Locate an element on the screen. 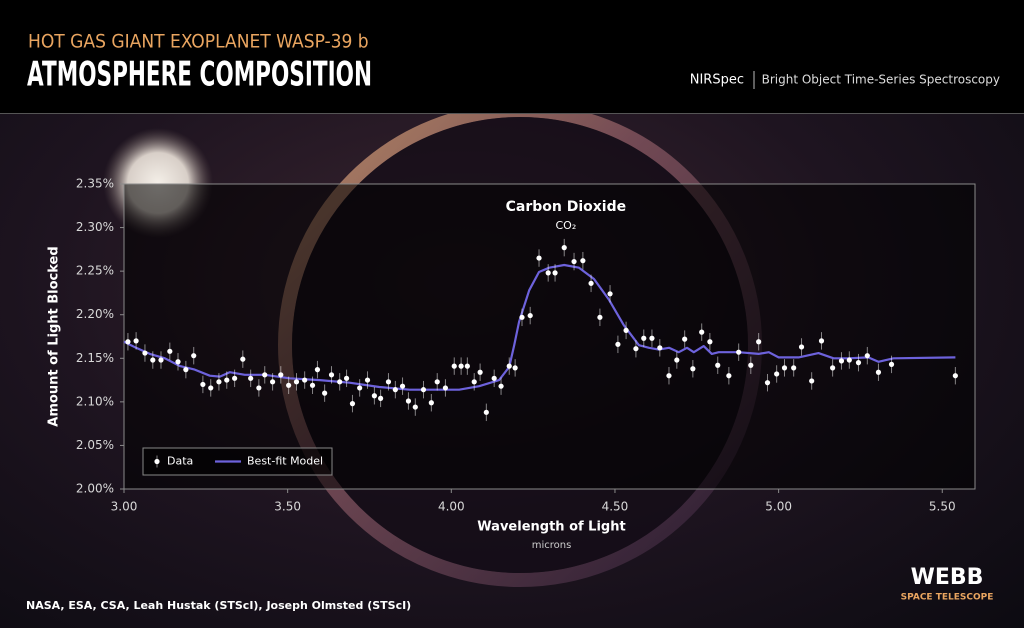  y-tick-label: 2.35% is located at coordinates (95, 184).